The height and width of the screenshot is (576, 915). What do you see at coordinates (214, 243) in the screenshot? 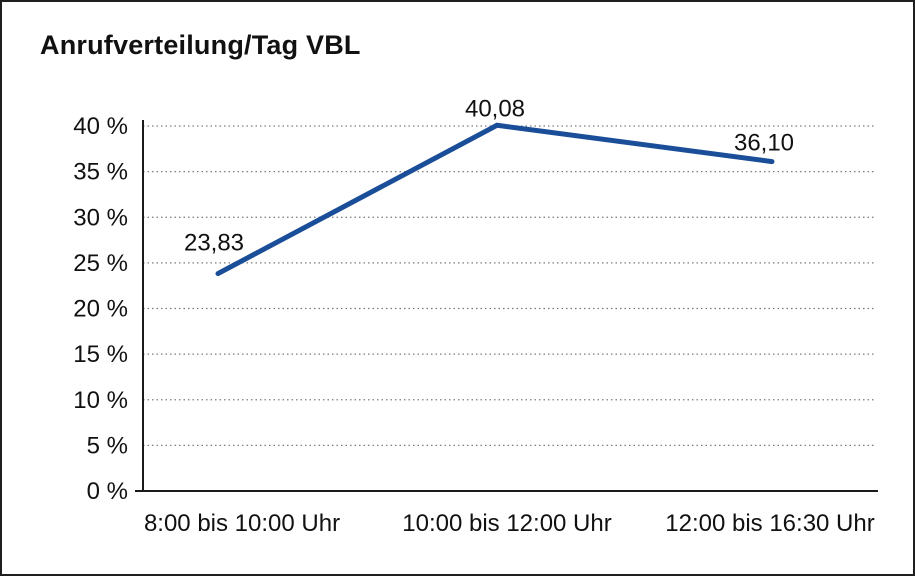
I see `data-point-label: 23,83` at bounding box center [214, 243].